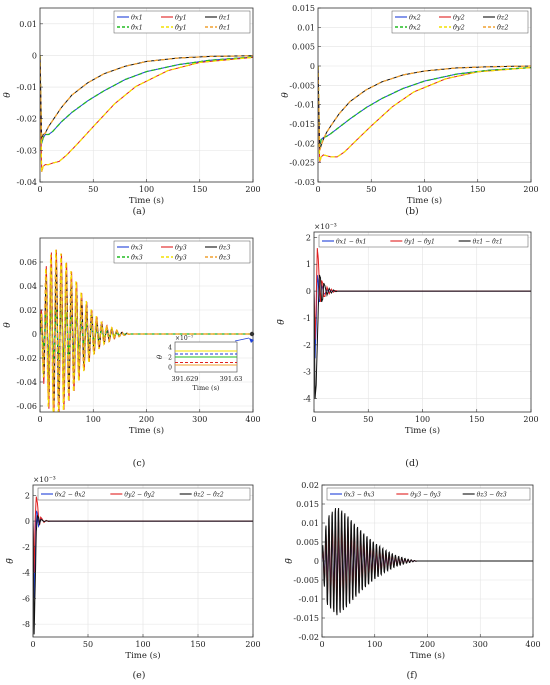 Image resolution: width=550 pixels, height=685 pixels. Describe the element at coordinates (137, 248) in the screenshot. I see `legend-entry: θx3` at that location.